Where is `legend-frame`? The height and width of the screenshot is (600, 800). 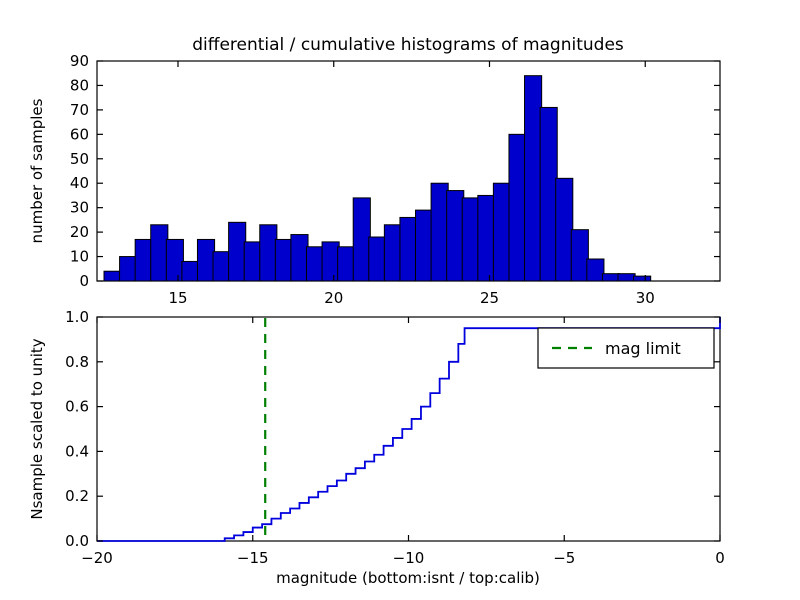
legend-frame is located at coordinates (626, 348).